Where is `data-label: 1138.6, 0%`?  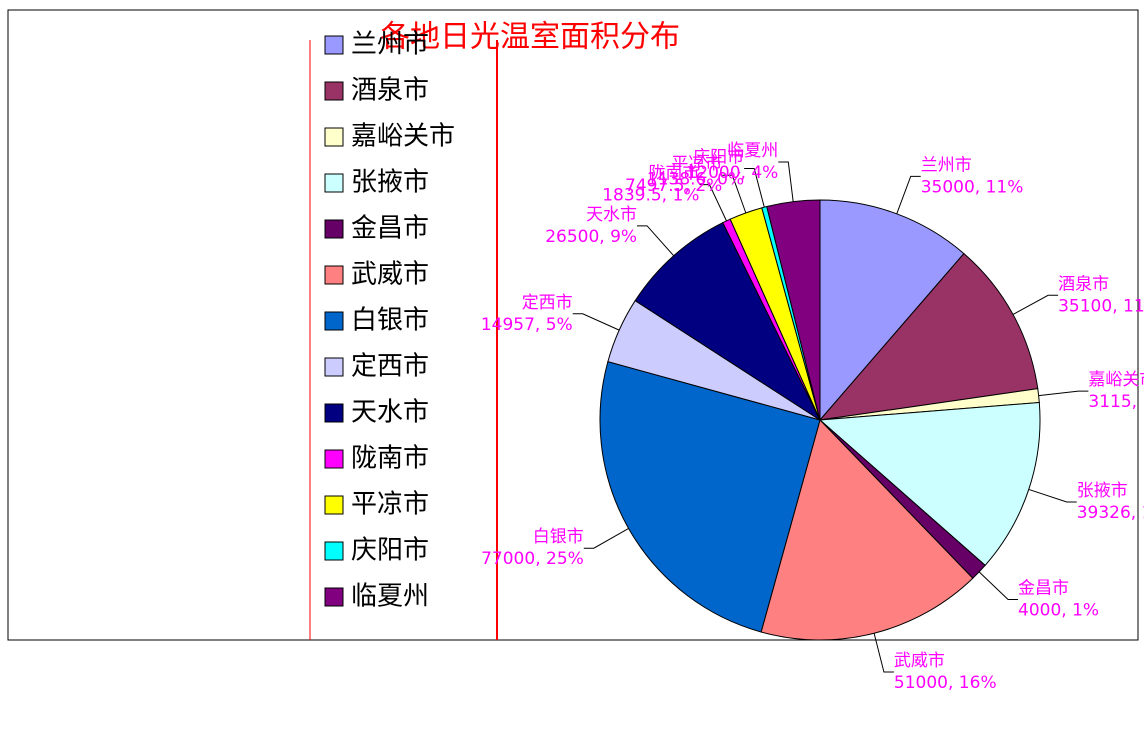
data-label: 1138.6, 0% is located at coordinates (695, 179).